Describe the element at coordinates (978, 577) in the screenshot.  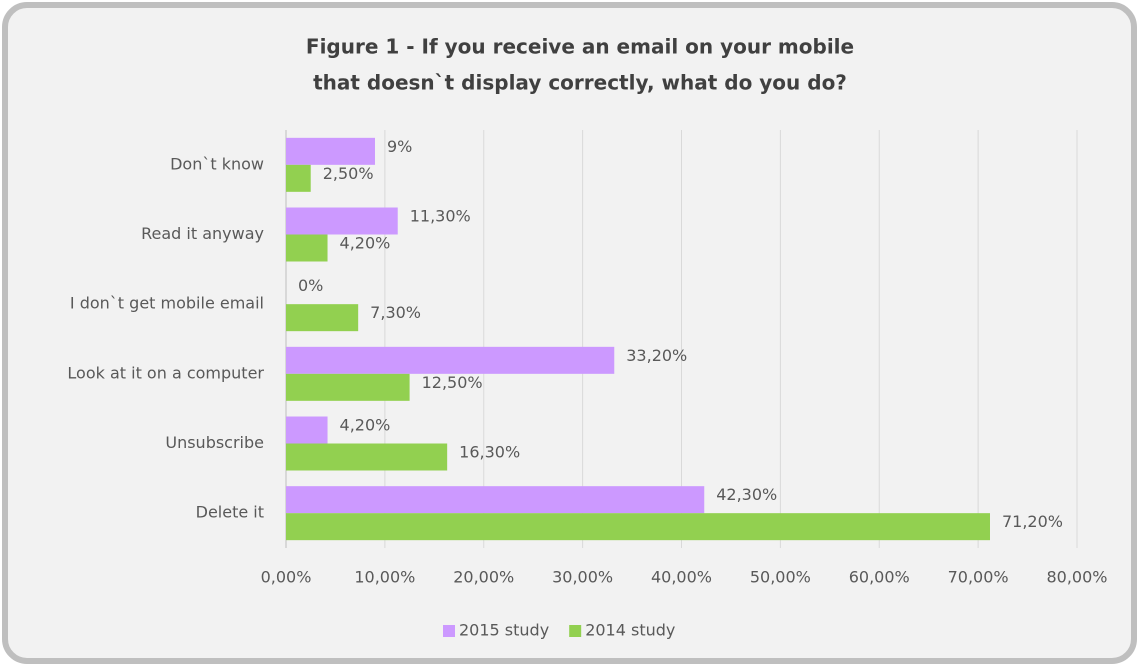
I see `x-tick-label: 70,00%` at that location.